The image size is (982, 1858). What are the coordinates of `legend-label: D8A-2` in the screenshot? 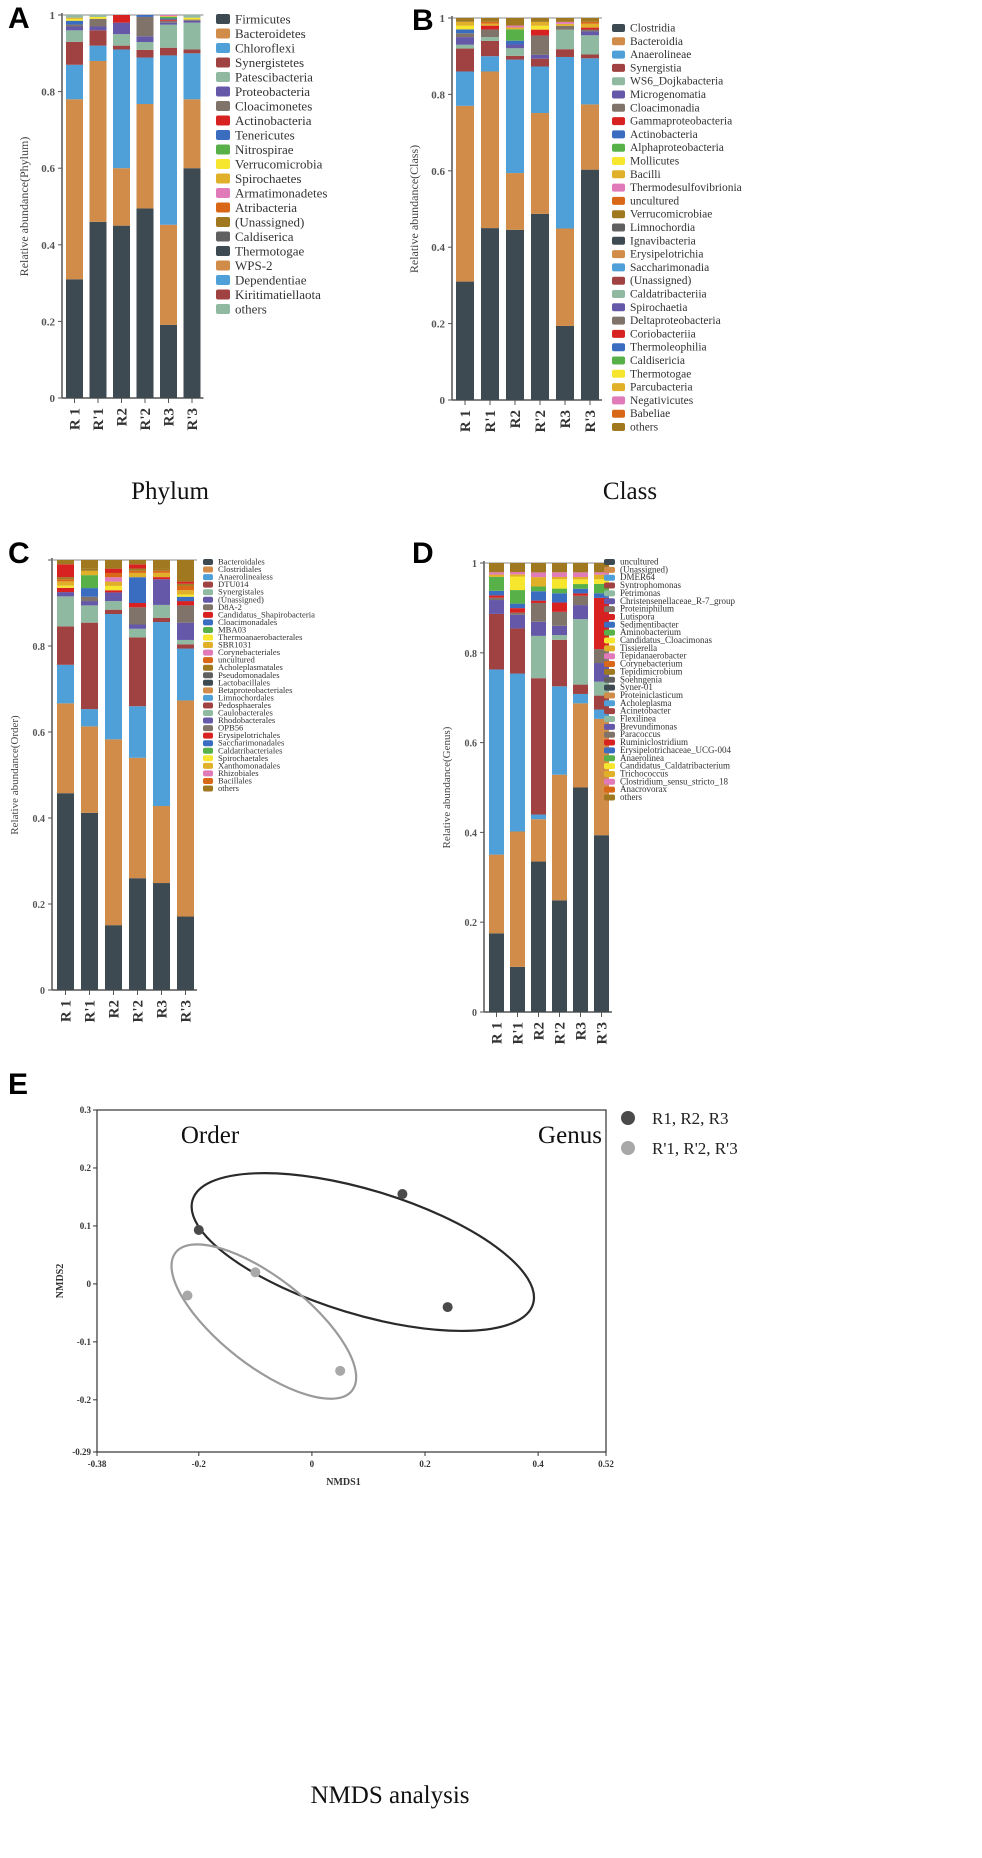 It's located at (230, 607).